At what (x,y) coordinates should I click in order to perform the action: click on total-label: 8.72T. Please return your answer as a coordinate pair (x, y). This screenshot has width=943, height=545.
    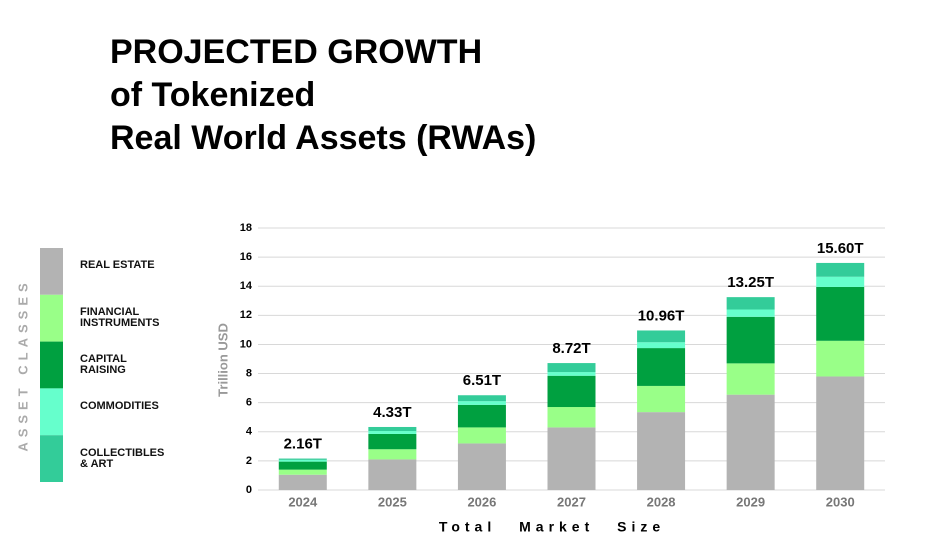
    Looking at the image, I should click on (571, 348).